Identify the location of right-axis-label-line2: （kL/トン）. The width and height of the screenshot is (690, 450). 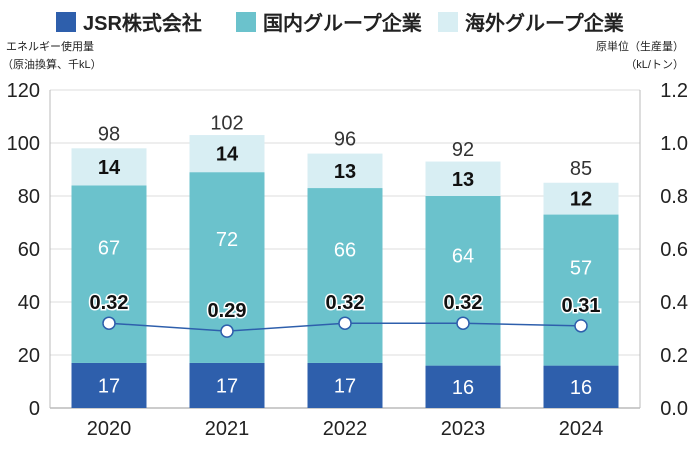
(654, 64).